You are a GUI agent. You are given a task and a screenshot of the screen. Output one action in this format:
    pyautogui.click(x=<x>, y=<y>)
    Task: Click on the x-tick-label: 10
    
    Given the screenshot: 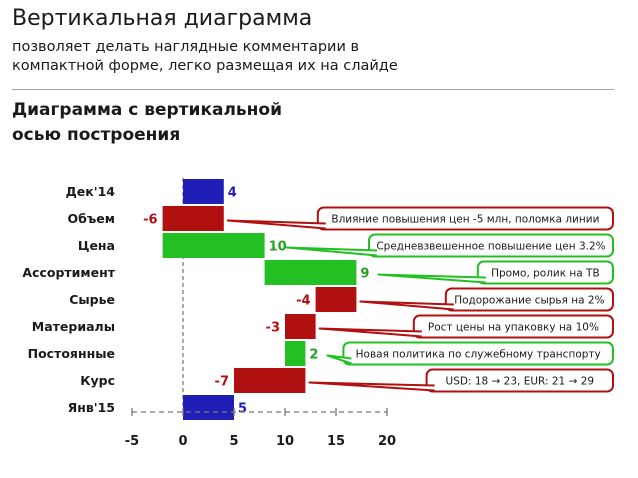 What is the action you would take?
    pyautogui.click(x=285, y=441)
    